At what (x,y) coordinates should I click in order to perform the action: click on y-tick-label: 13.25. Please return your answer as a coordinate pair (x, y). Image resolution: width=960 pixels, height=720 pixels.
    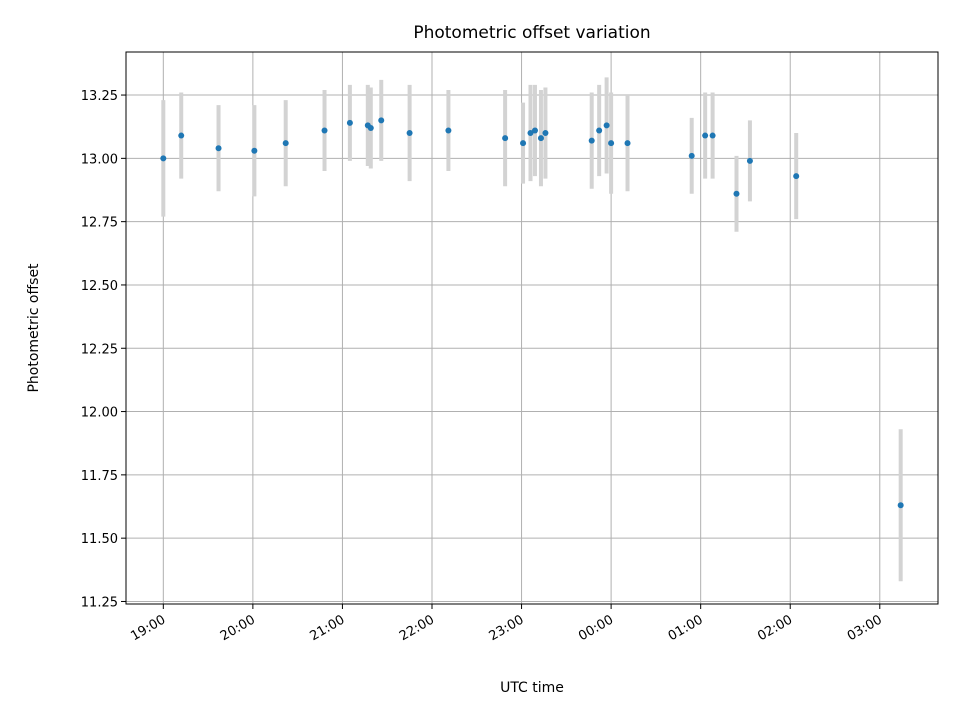
    Looking at the image, I should click on (99, 96).